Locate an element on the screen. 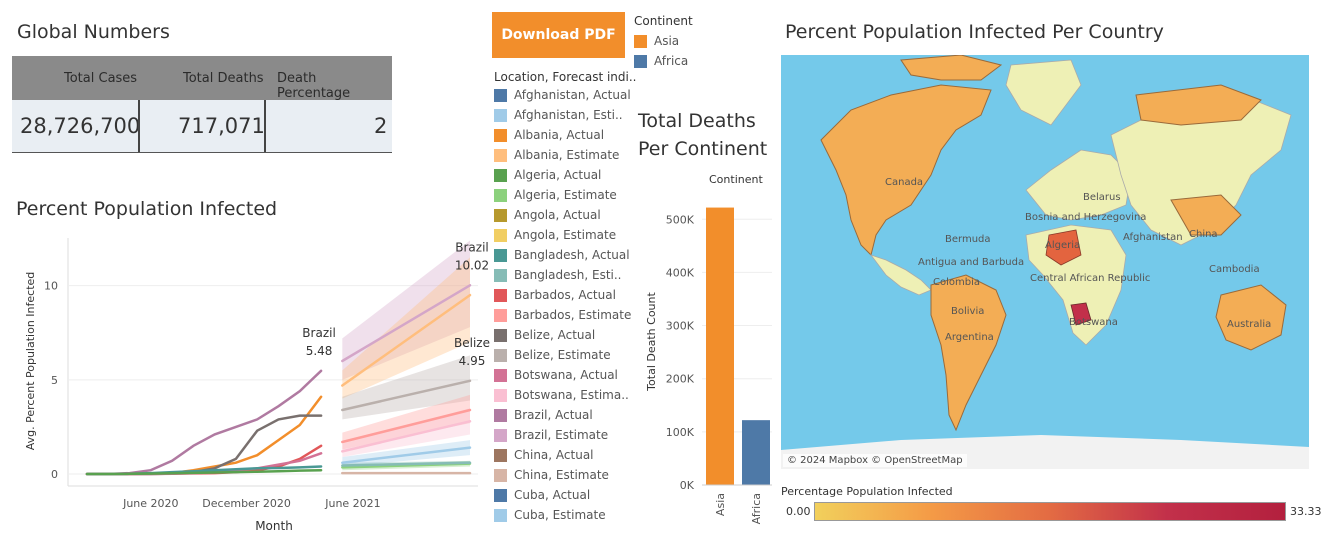 This screenshot has width=1338, height=554. y-tick-label: 0 is located at coordinates (54, 474).